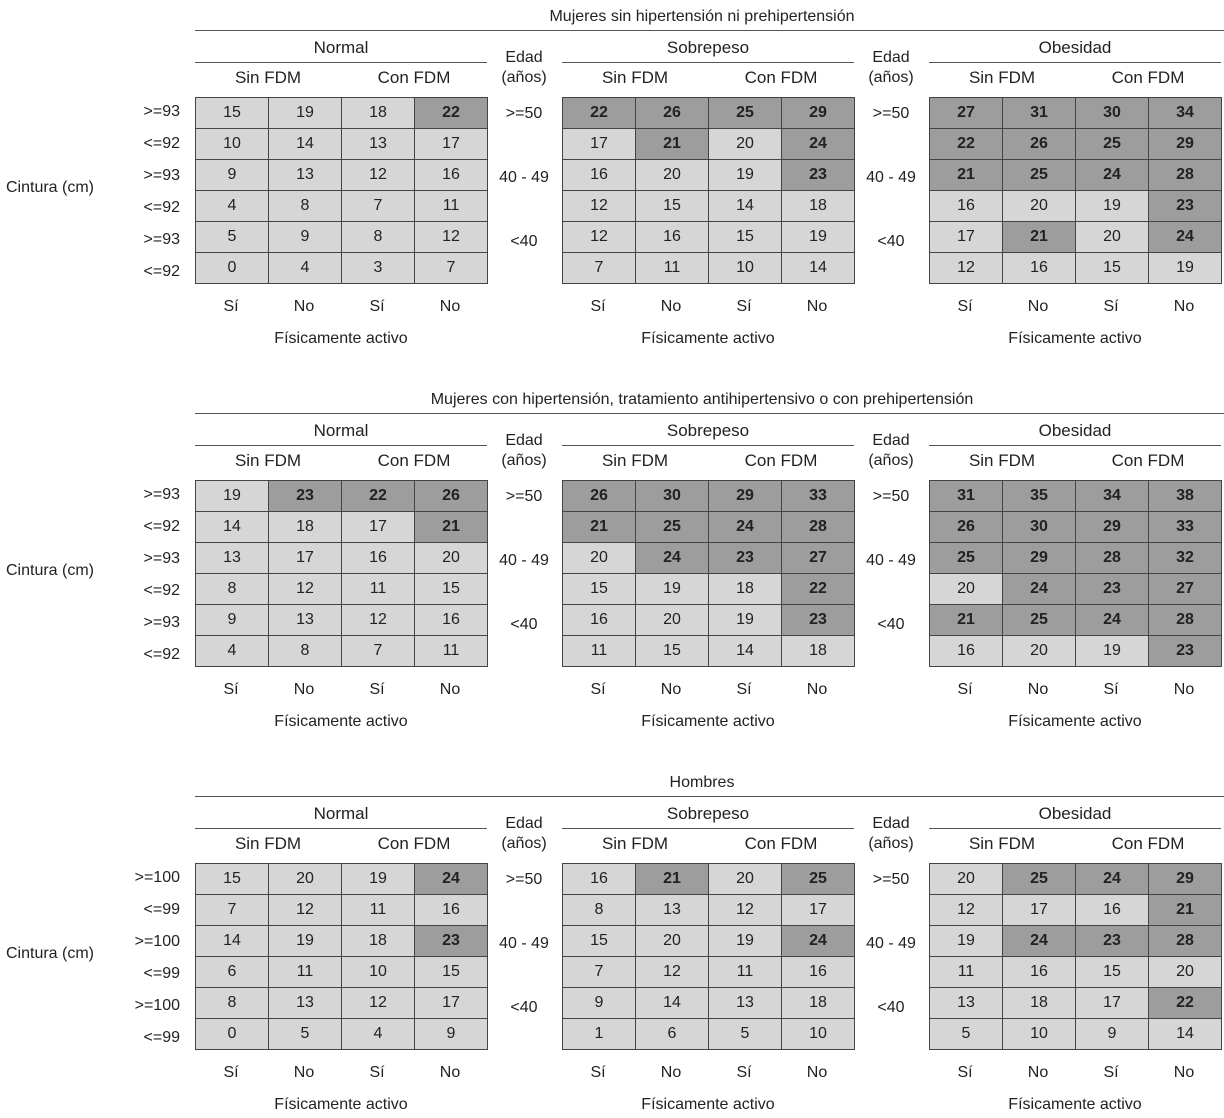 The width and height of the screenshot is (1224, 1118). What do you see at coordinates (966, 175) in the screenshot?
I see `risk-score-cell: 21` at bounding box center [966, 175].